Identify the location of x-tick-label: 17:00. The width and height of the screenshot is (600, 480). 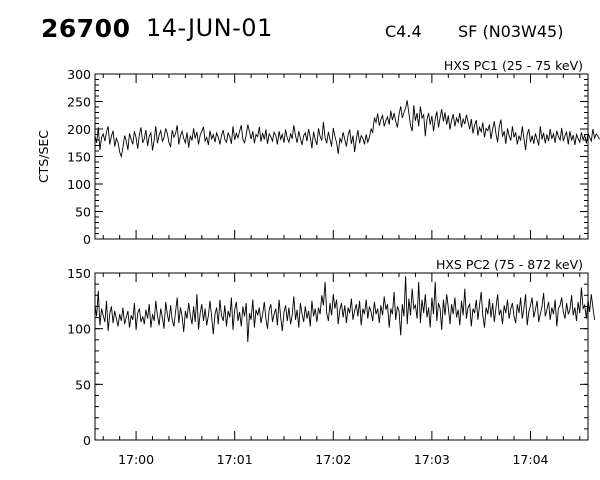
(136, 459).